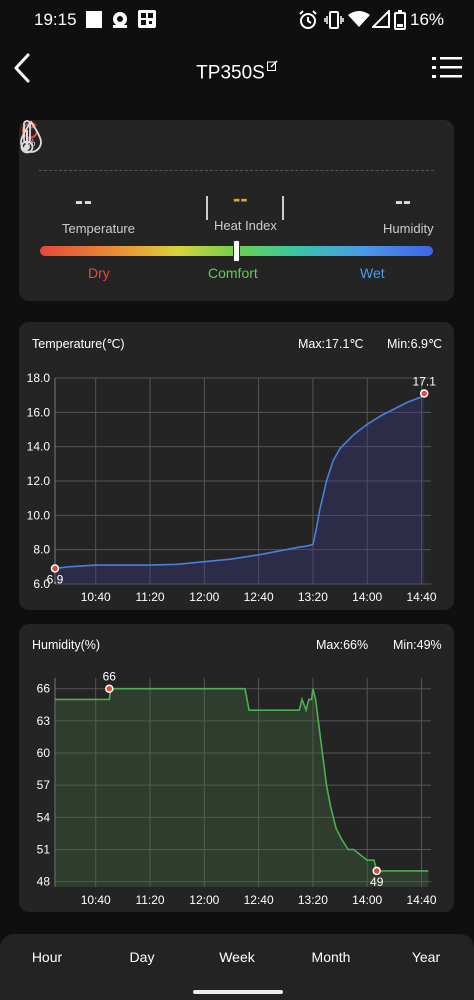 The width and height of the screenshot is (474, 1000). I want to click on temperature-label: Temperature, so click(98, 228).